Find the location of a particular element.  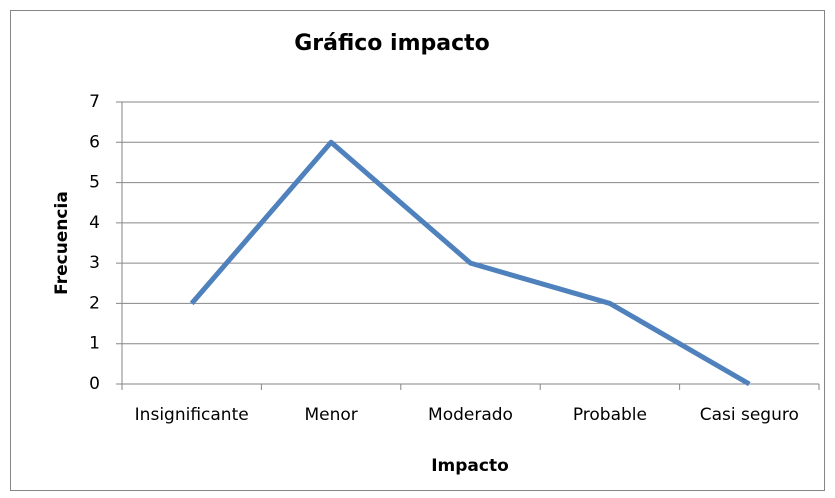

y-axis-label: Frecuencia is located at coordinates (62, 243).